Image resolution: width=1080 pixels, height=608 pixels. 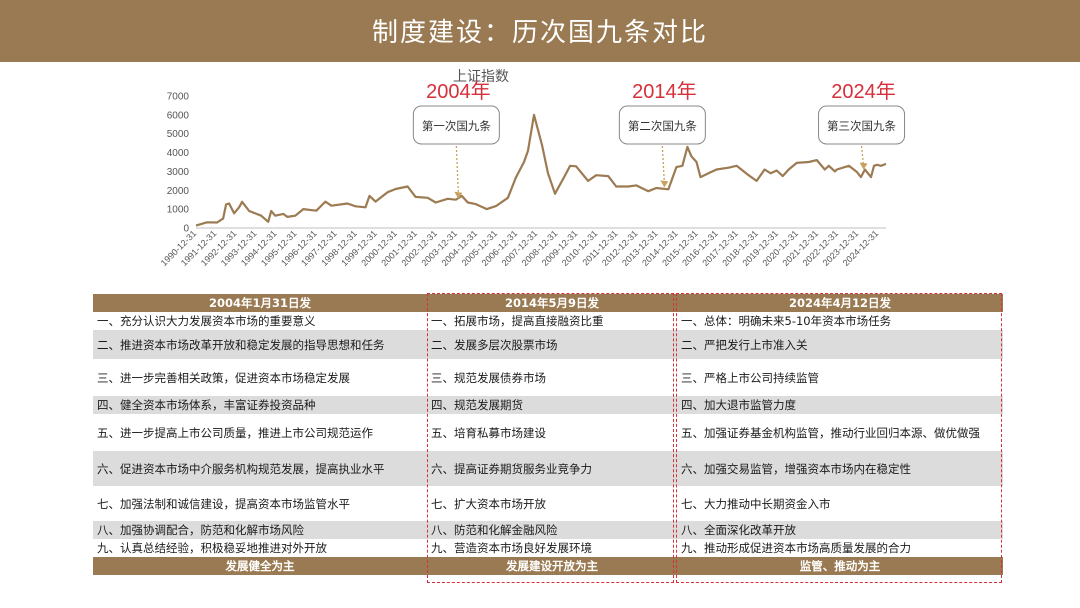 I want to click on cell-2004: 四、健全资本市场体系，丰富证券投资品种, so click(x=260, y=405).